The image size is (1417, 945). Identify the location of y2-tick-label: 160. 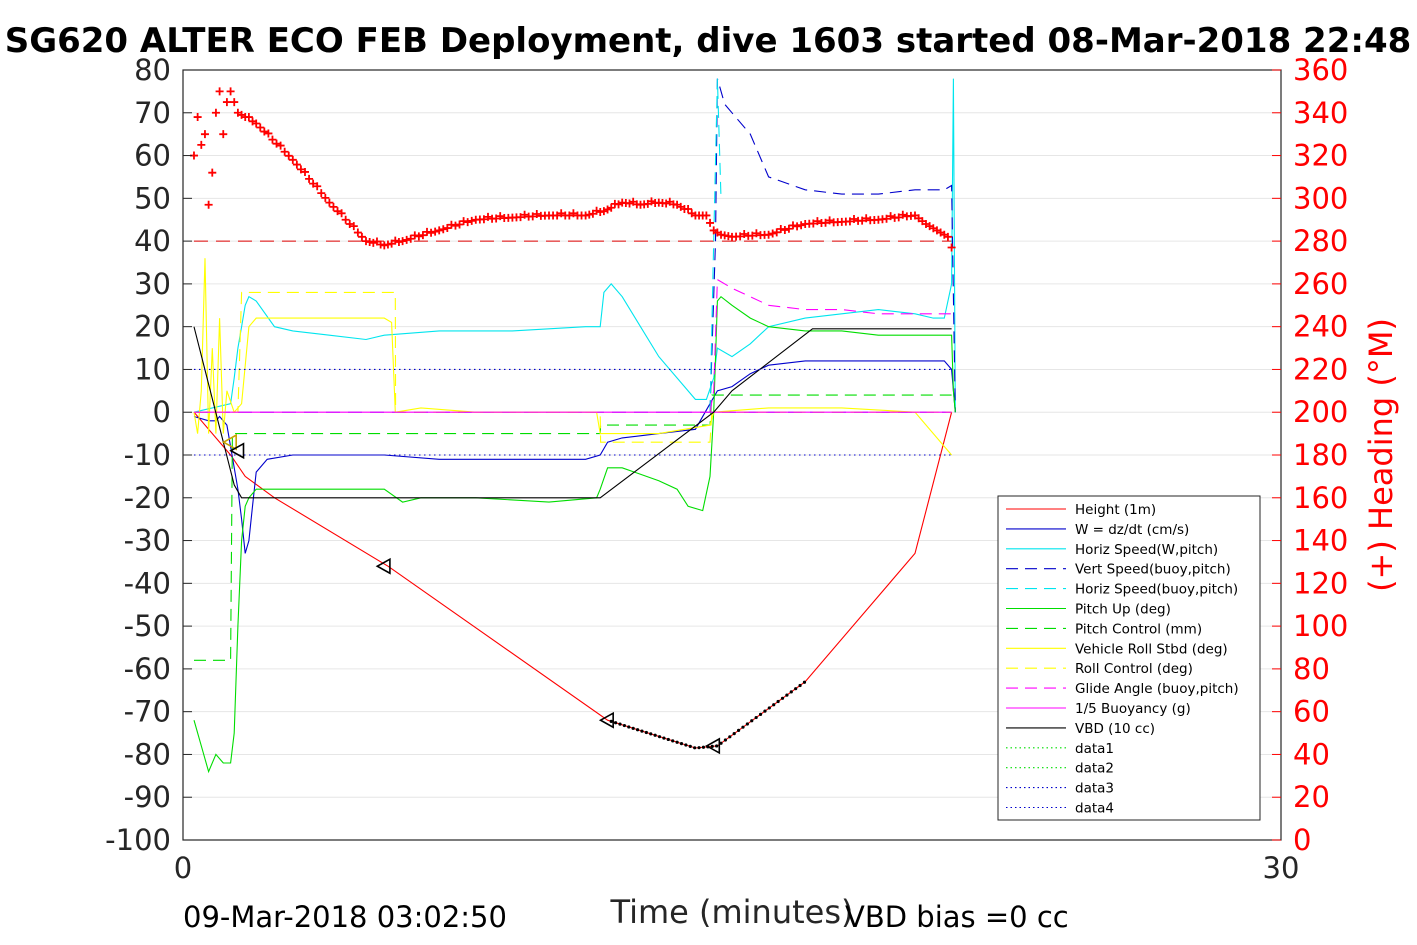
(1320, 498).